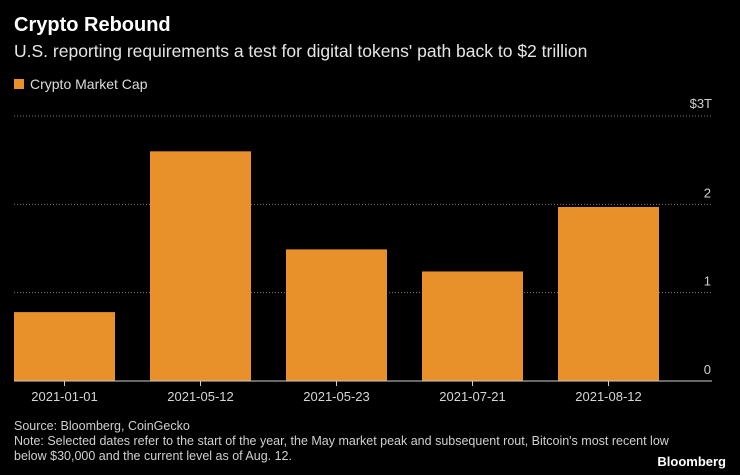  Describe the element at coordinates (92, 25) in the screenshot. I see `chart-title: Crypto Rebound` at that location.